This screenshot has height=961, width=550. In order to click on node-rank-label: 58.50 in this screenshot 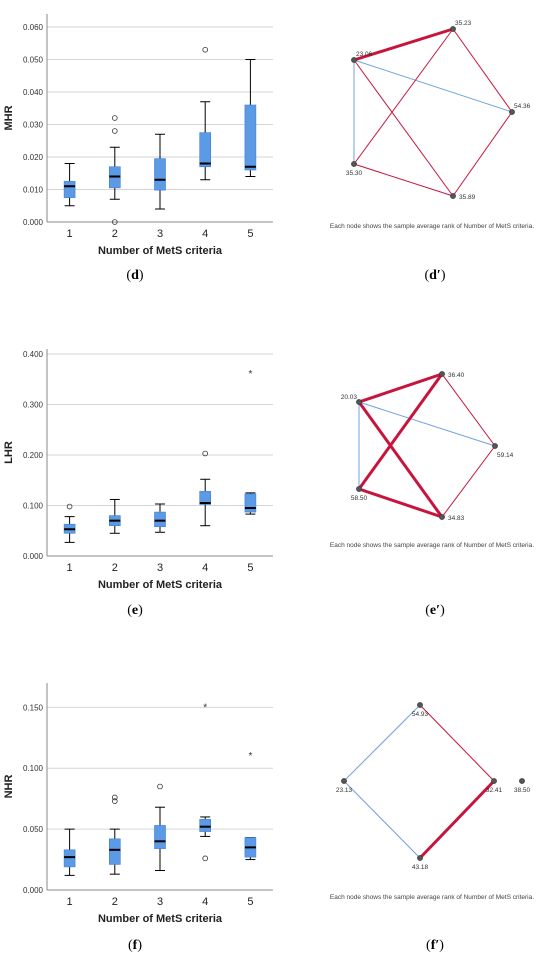, I will do `click(359, 498)`.